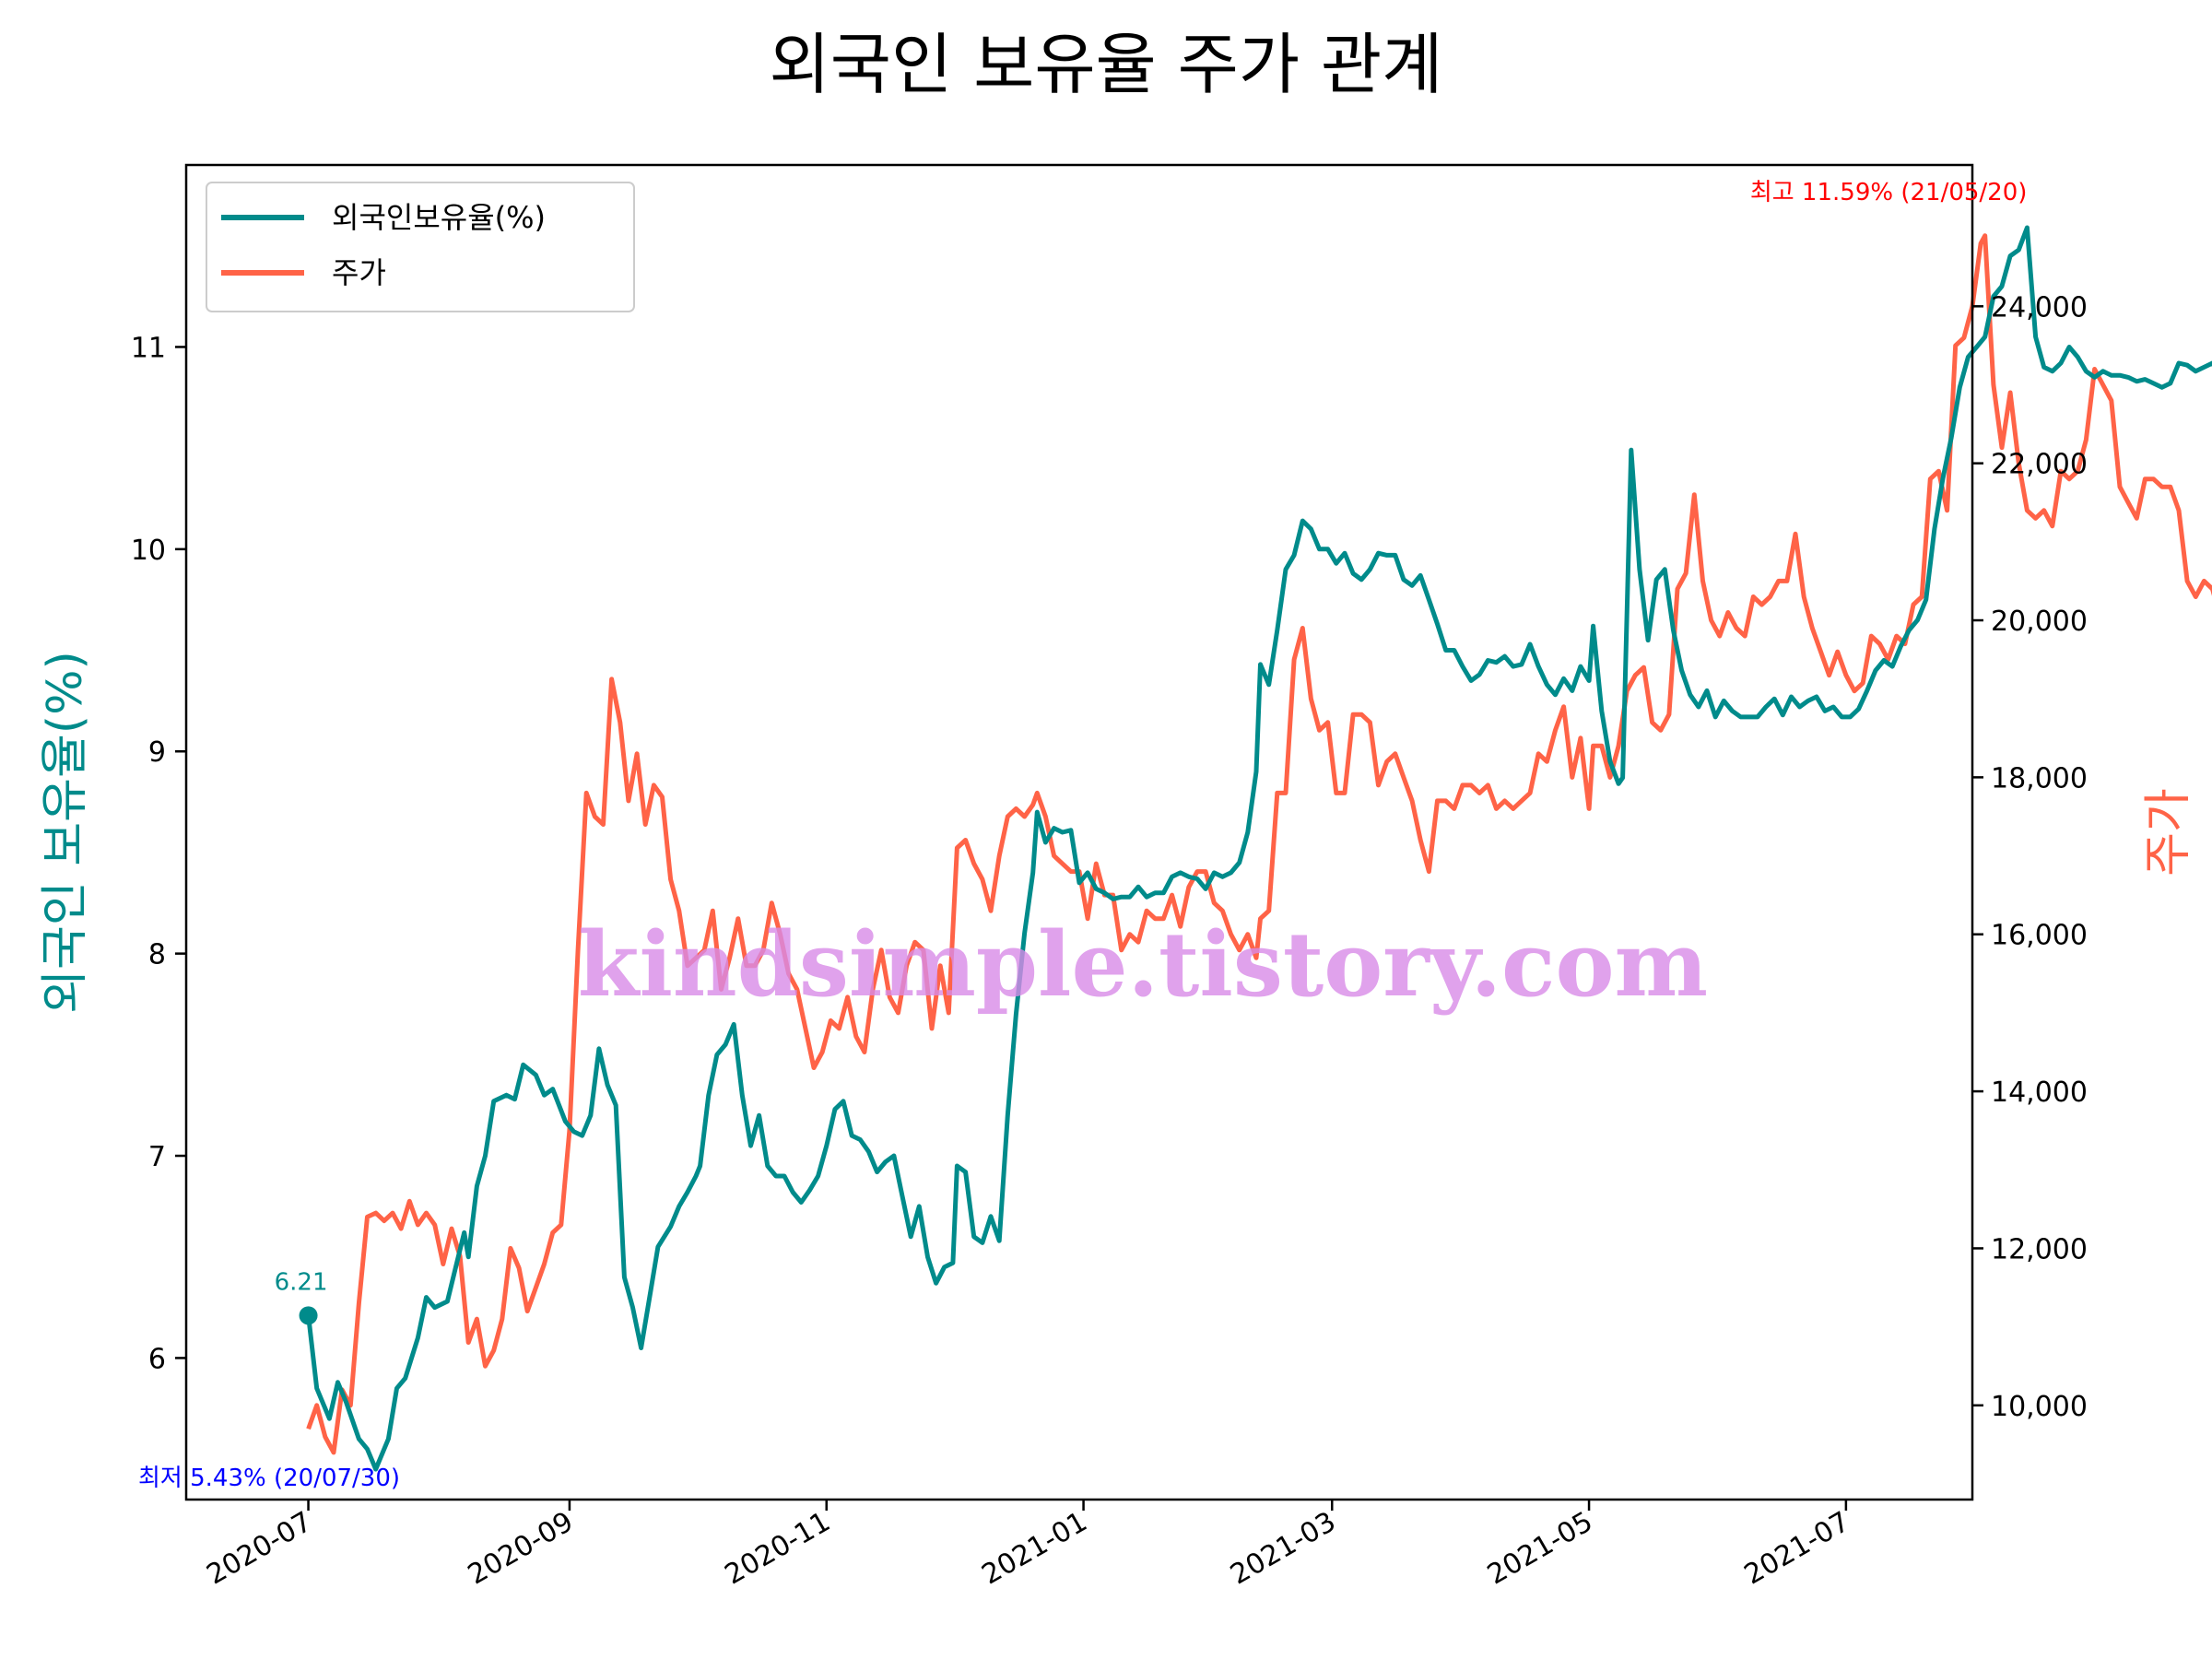 The width and height of the screenshot is (2212, 1659). What do you see at coordinates (2039, 1093) in the screenshot?
I see `y-right-tick-label: 14,000` at bounding box center [2039, 1093].